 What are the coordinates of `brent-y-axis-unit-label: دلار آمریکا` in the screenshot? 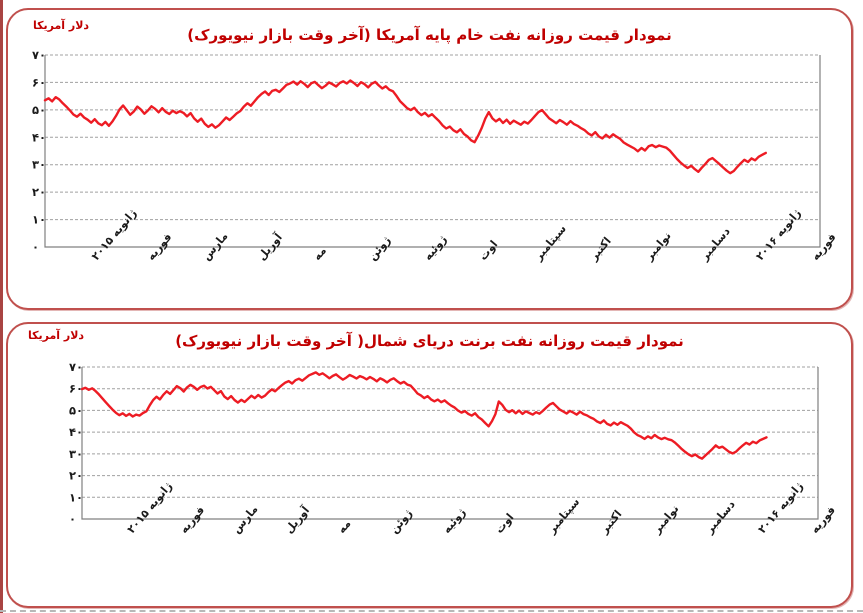 It's located at (56, 335).